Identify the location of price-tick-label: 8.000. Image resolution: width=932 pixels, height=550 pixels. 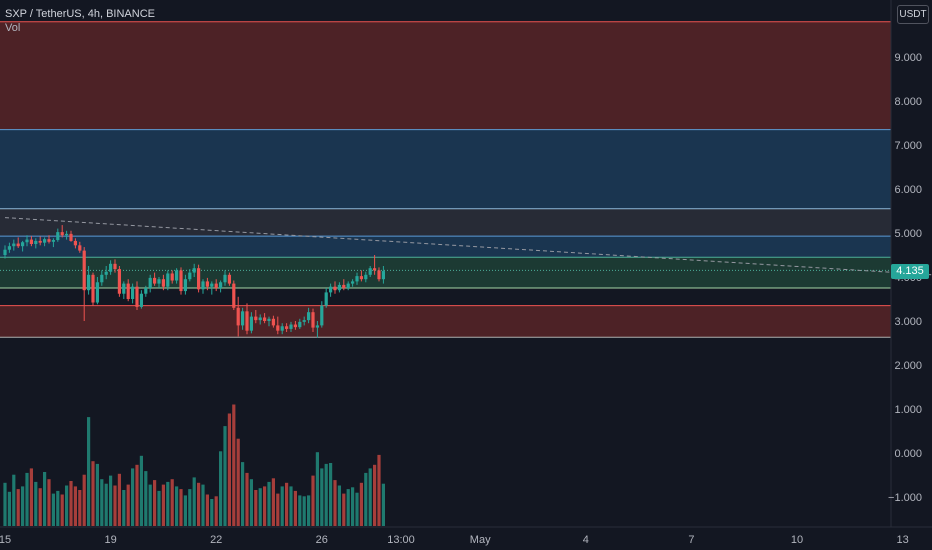
(908, 102).